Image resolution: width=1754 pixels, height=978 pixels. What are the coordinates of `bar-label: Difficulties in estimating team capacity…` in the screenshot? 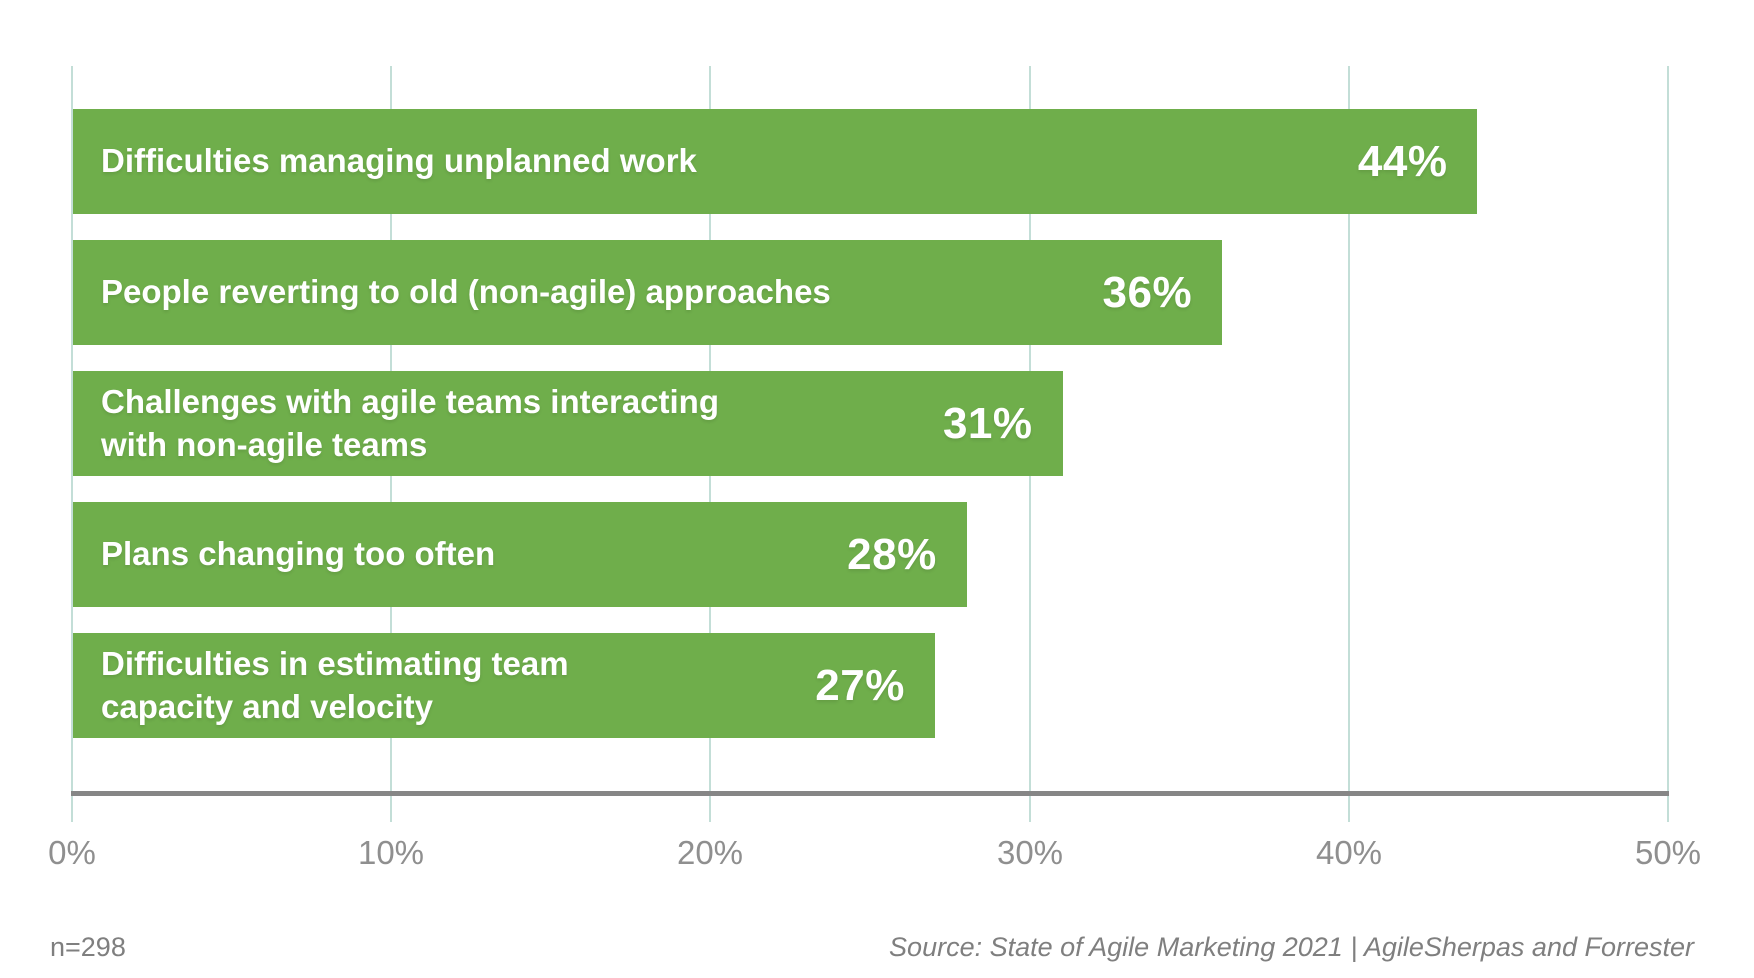 It's located at (335, 685).